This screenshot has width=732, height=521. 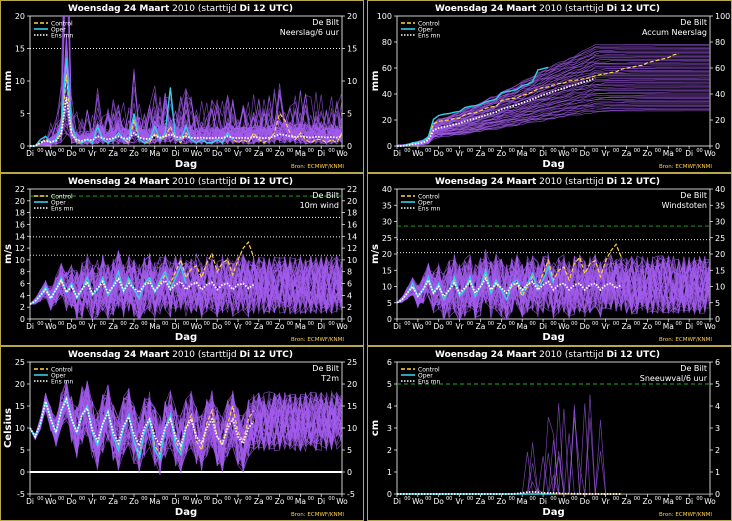 I want to click on y-tick-label-right: 1, so click(x=717, y=472).